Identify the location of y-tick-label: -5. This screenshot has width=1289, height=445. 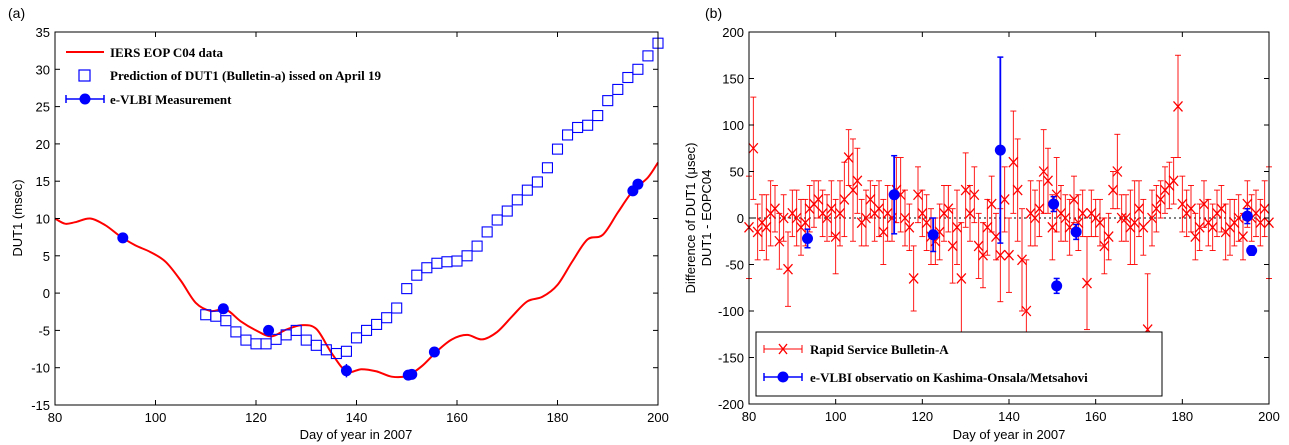
(44, 330).